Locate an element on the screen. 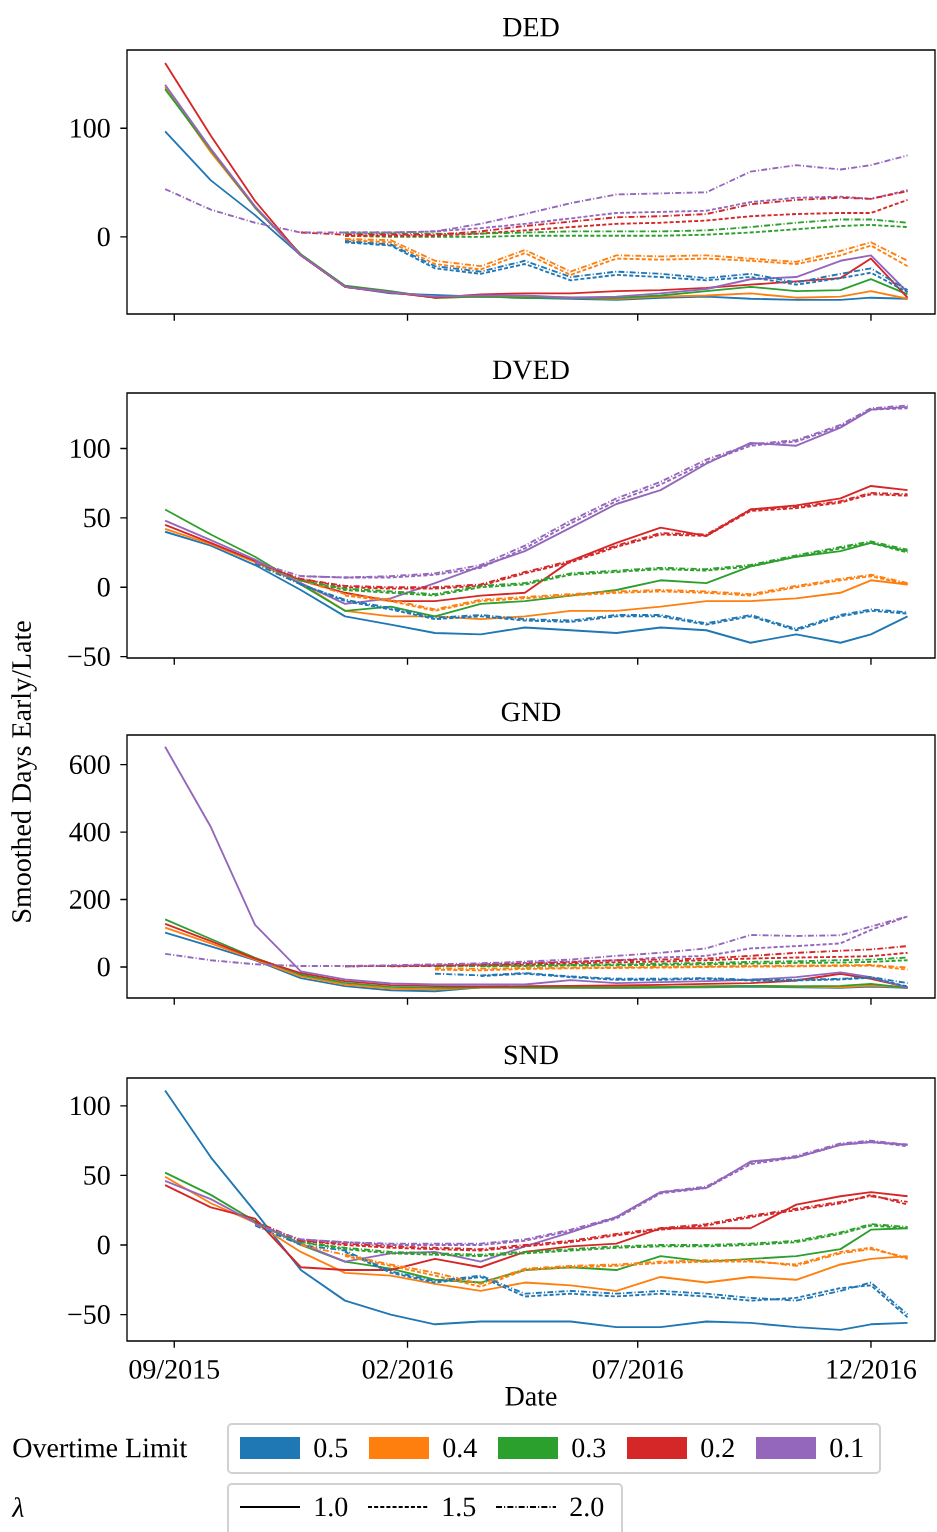 The width and height of the screenshot is (937, 1532). y-tick-label: 200 is located at coordinates (89, 899).